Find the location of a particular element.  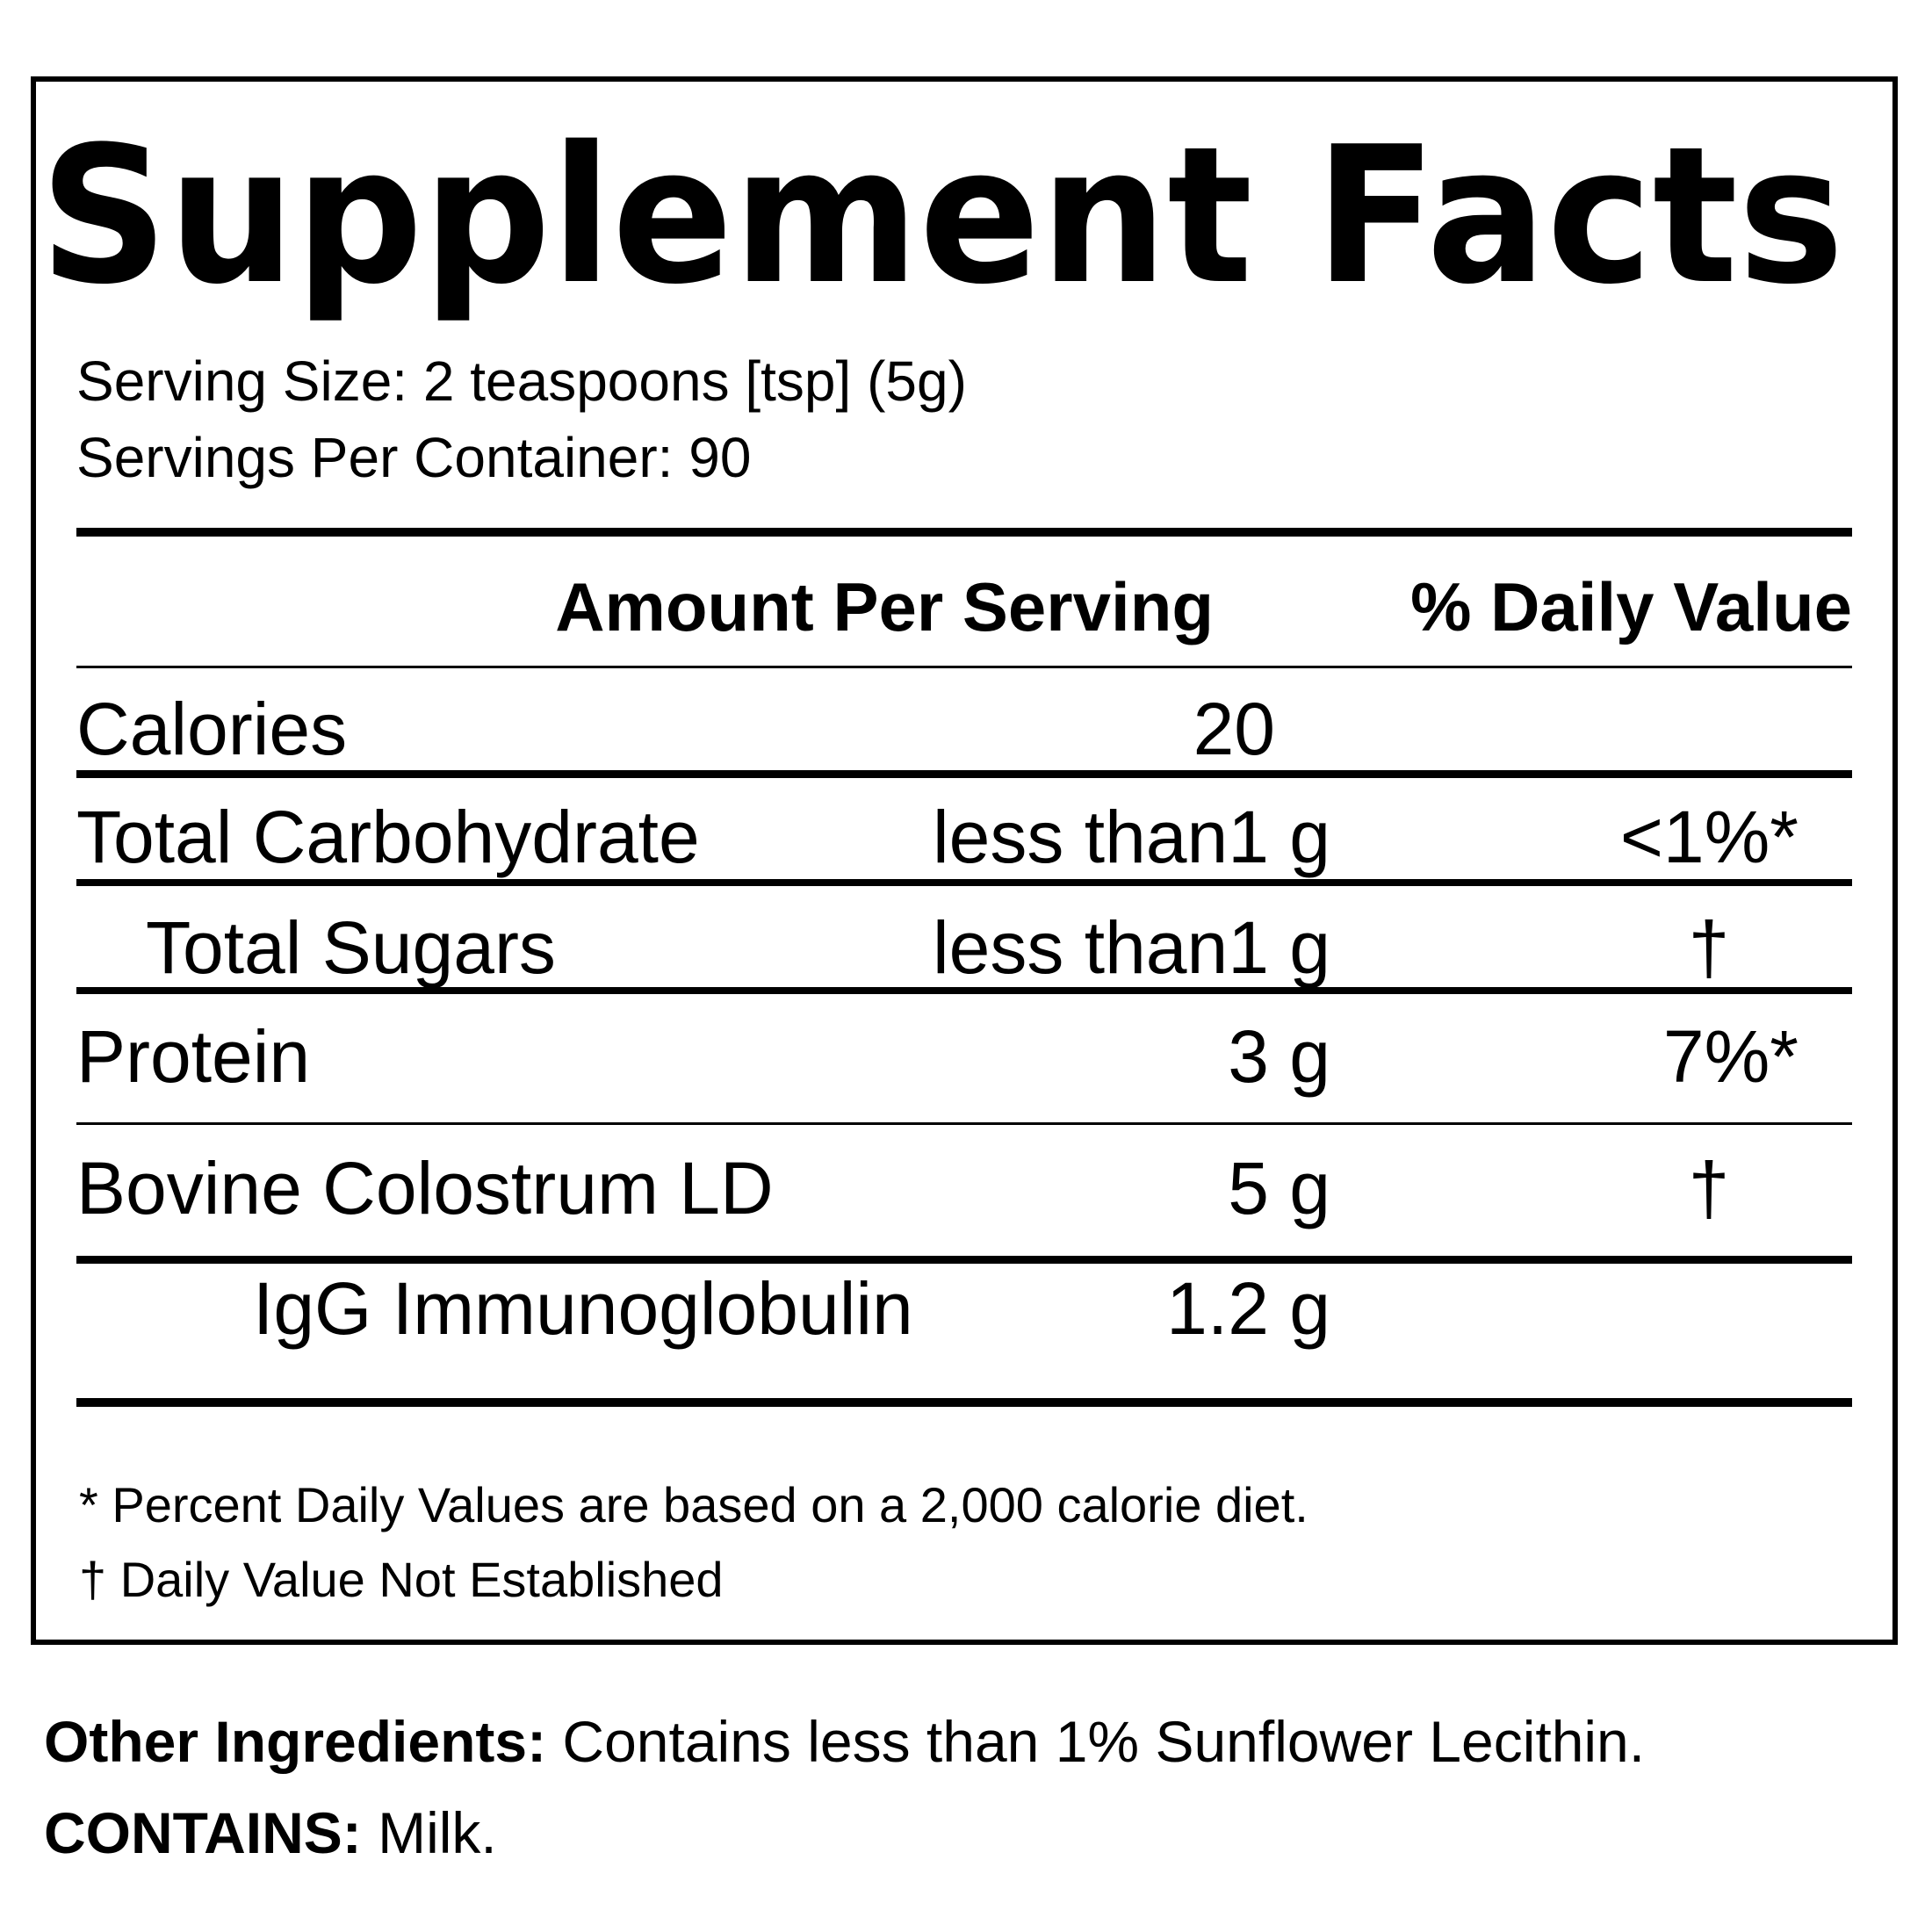

allergens-label: CONTAINS: is located at coordinates (203, 1833).